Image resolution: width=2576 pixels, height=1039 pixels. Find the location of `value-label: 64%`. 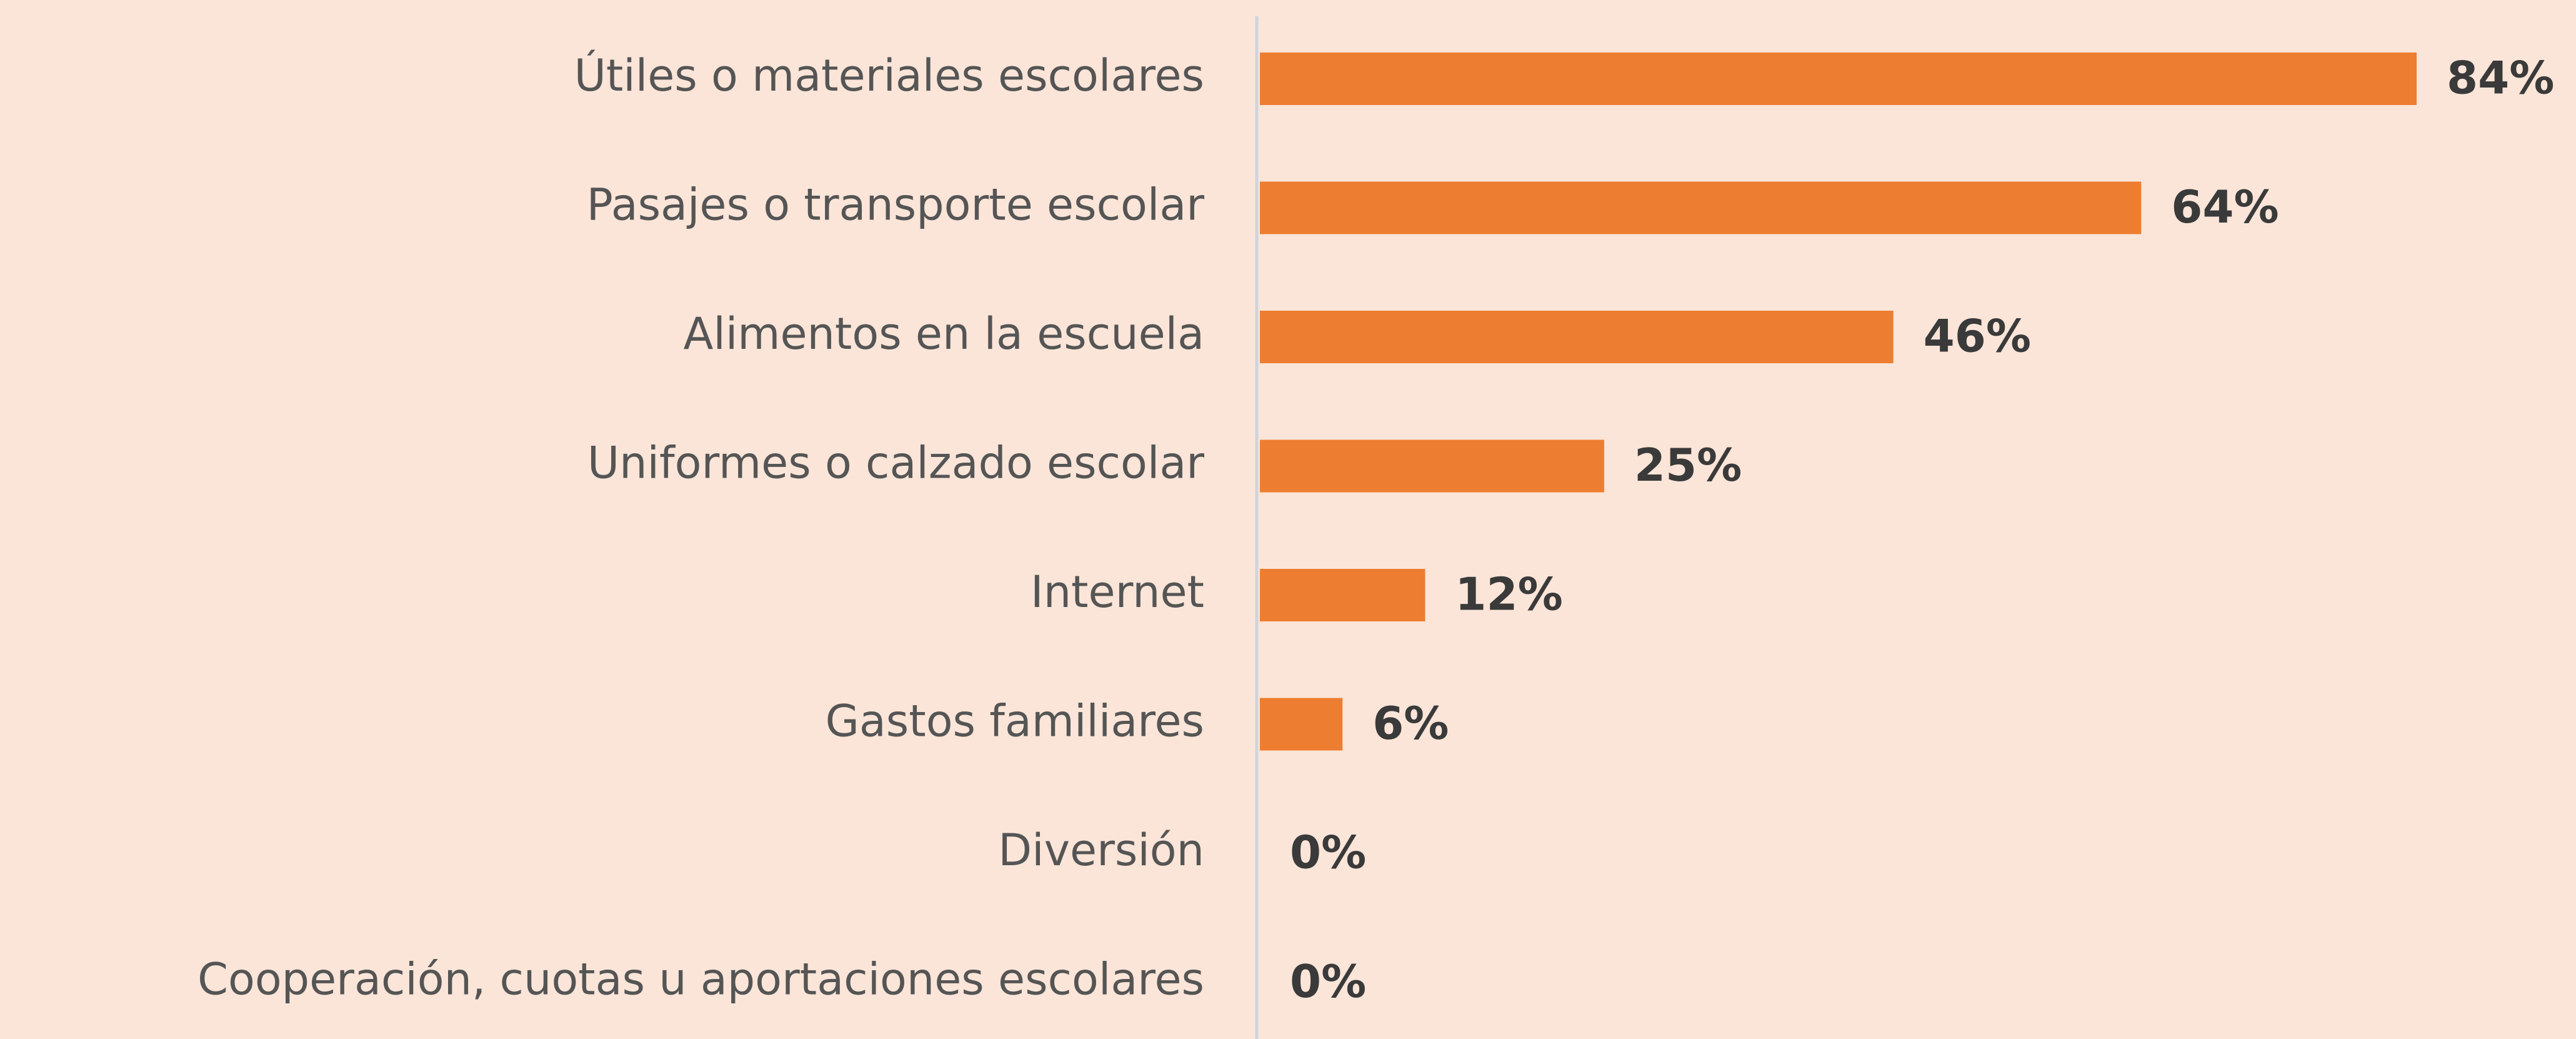

value-label: 64% is located at coordinates (2225, 207).